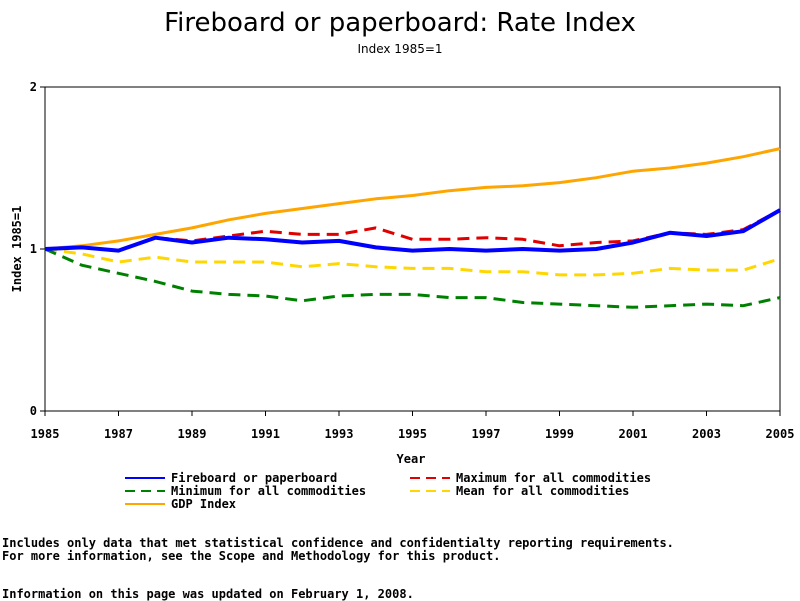 Image resolution: width=800 pixels, height=601 pixels. I want to click on series-line-maximum-for-all-commodities, so click(412, 230).